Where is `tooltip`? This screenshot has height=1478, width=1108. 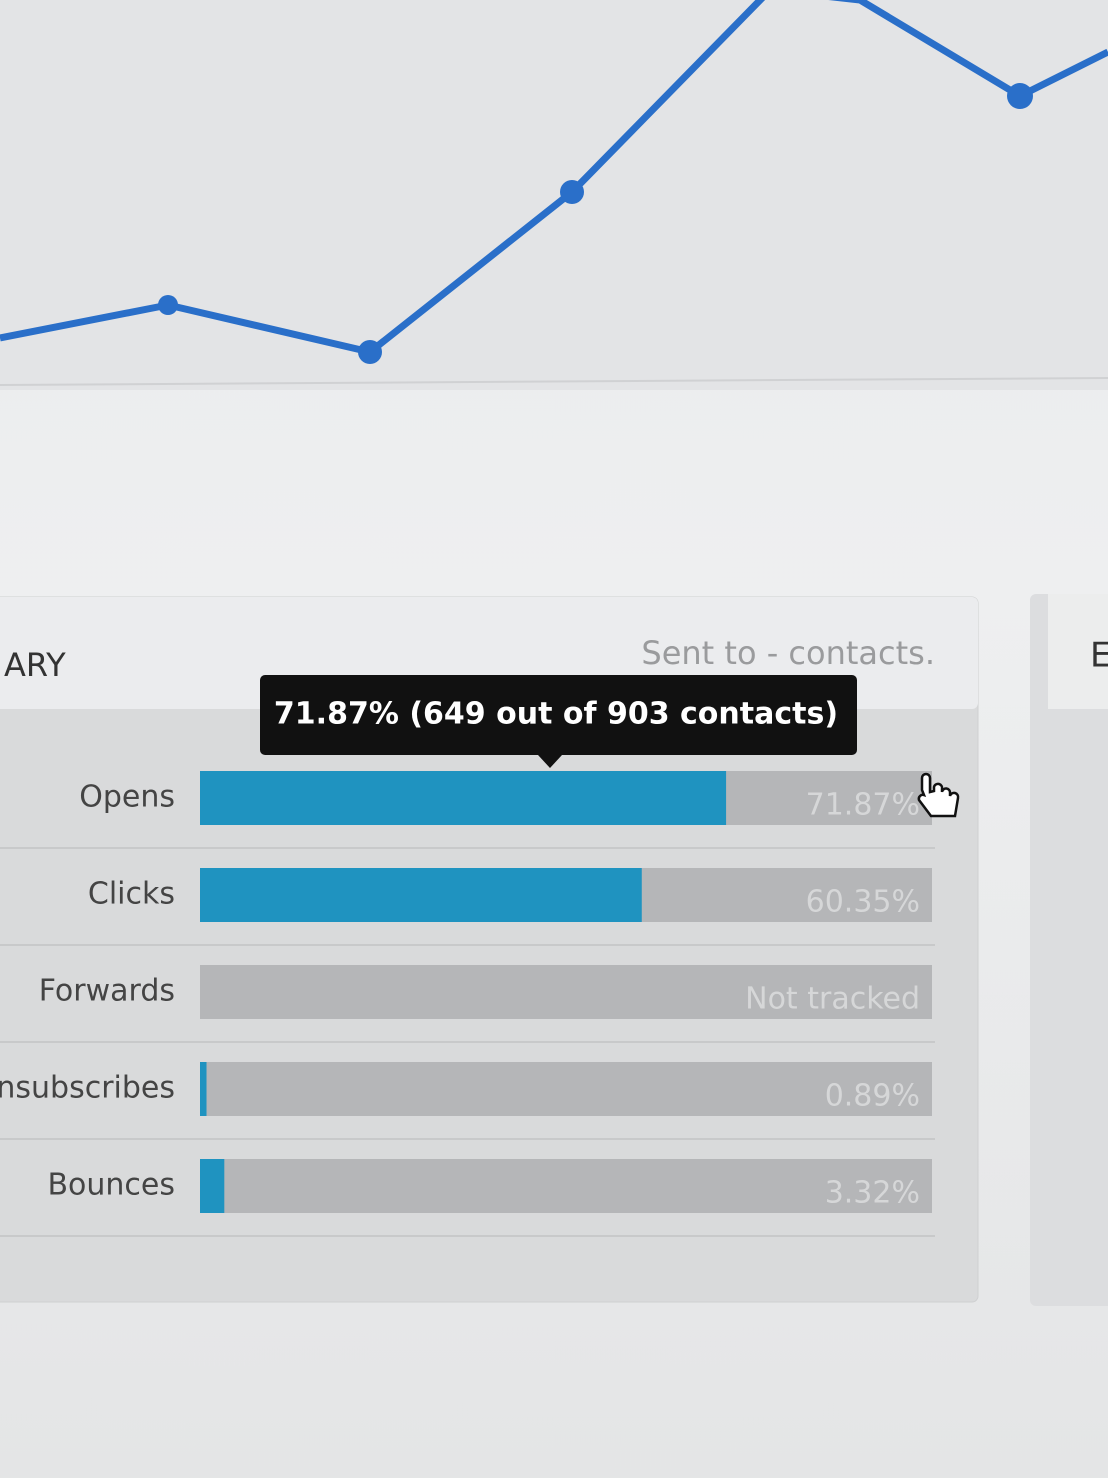 tooltip is located at coordinates (558, 715).